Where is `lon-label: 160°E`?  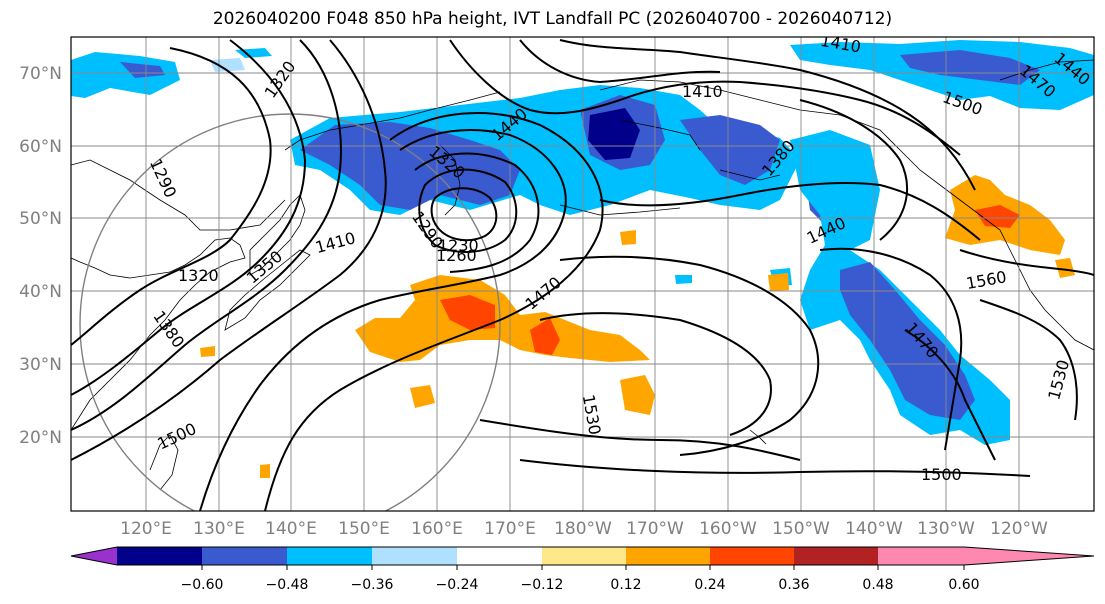
lon-label: 160°E is located at coordinates (437, 529).